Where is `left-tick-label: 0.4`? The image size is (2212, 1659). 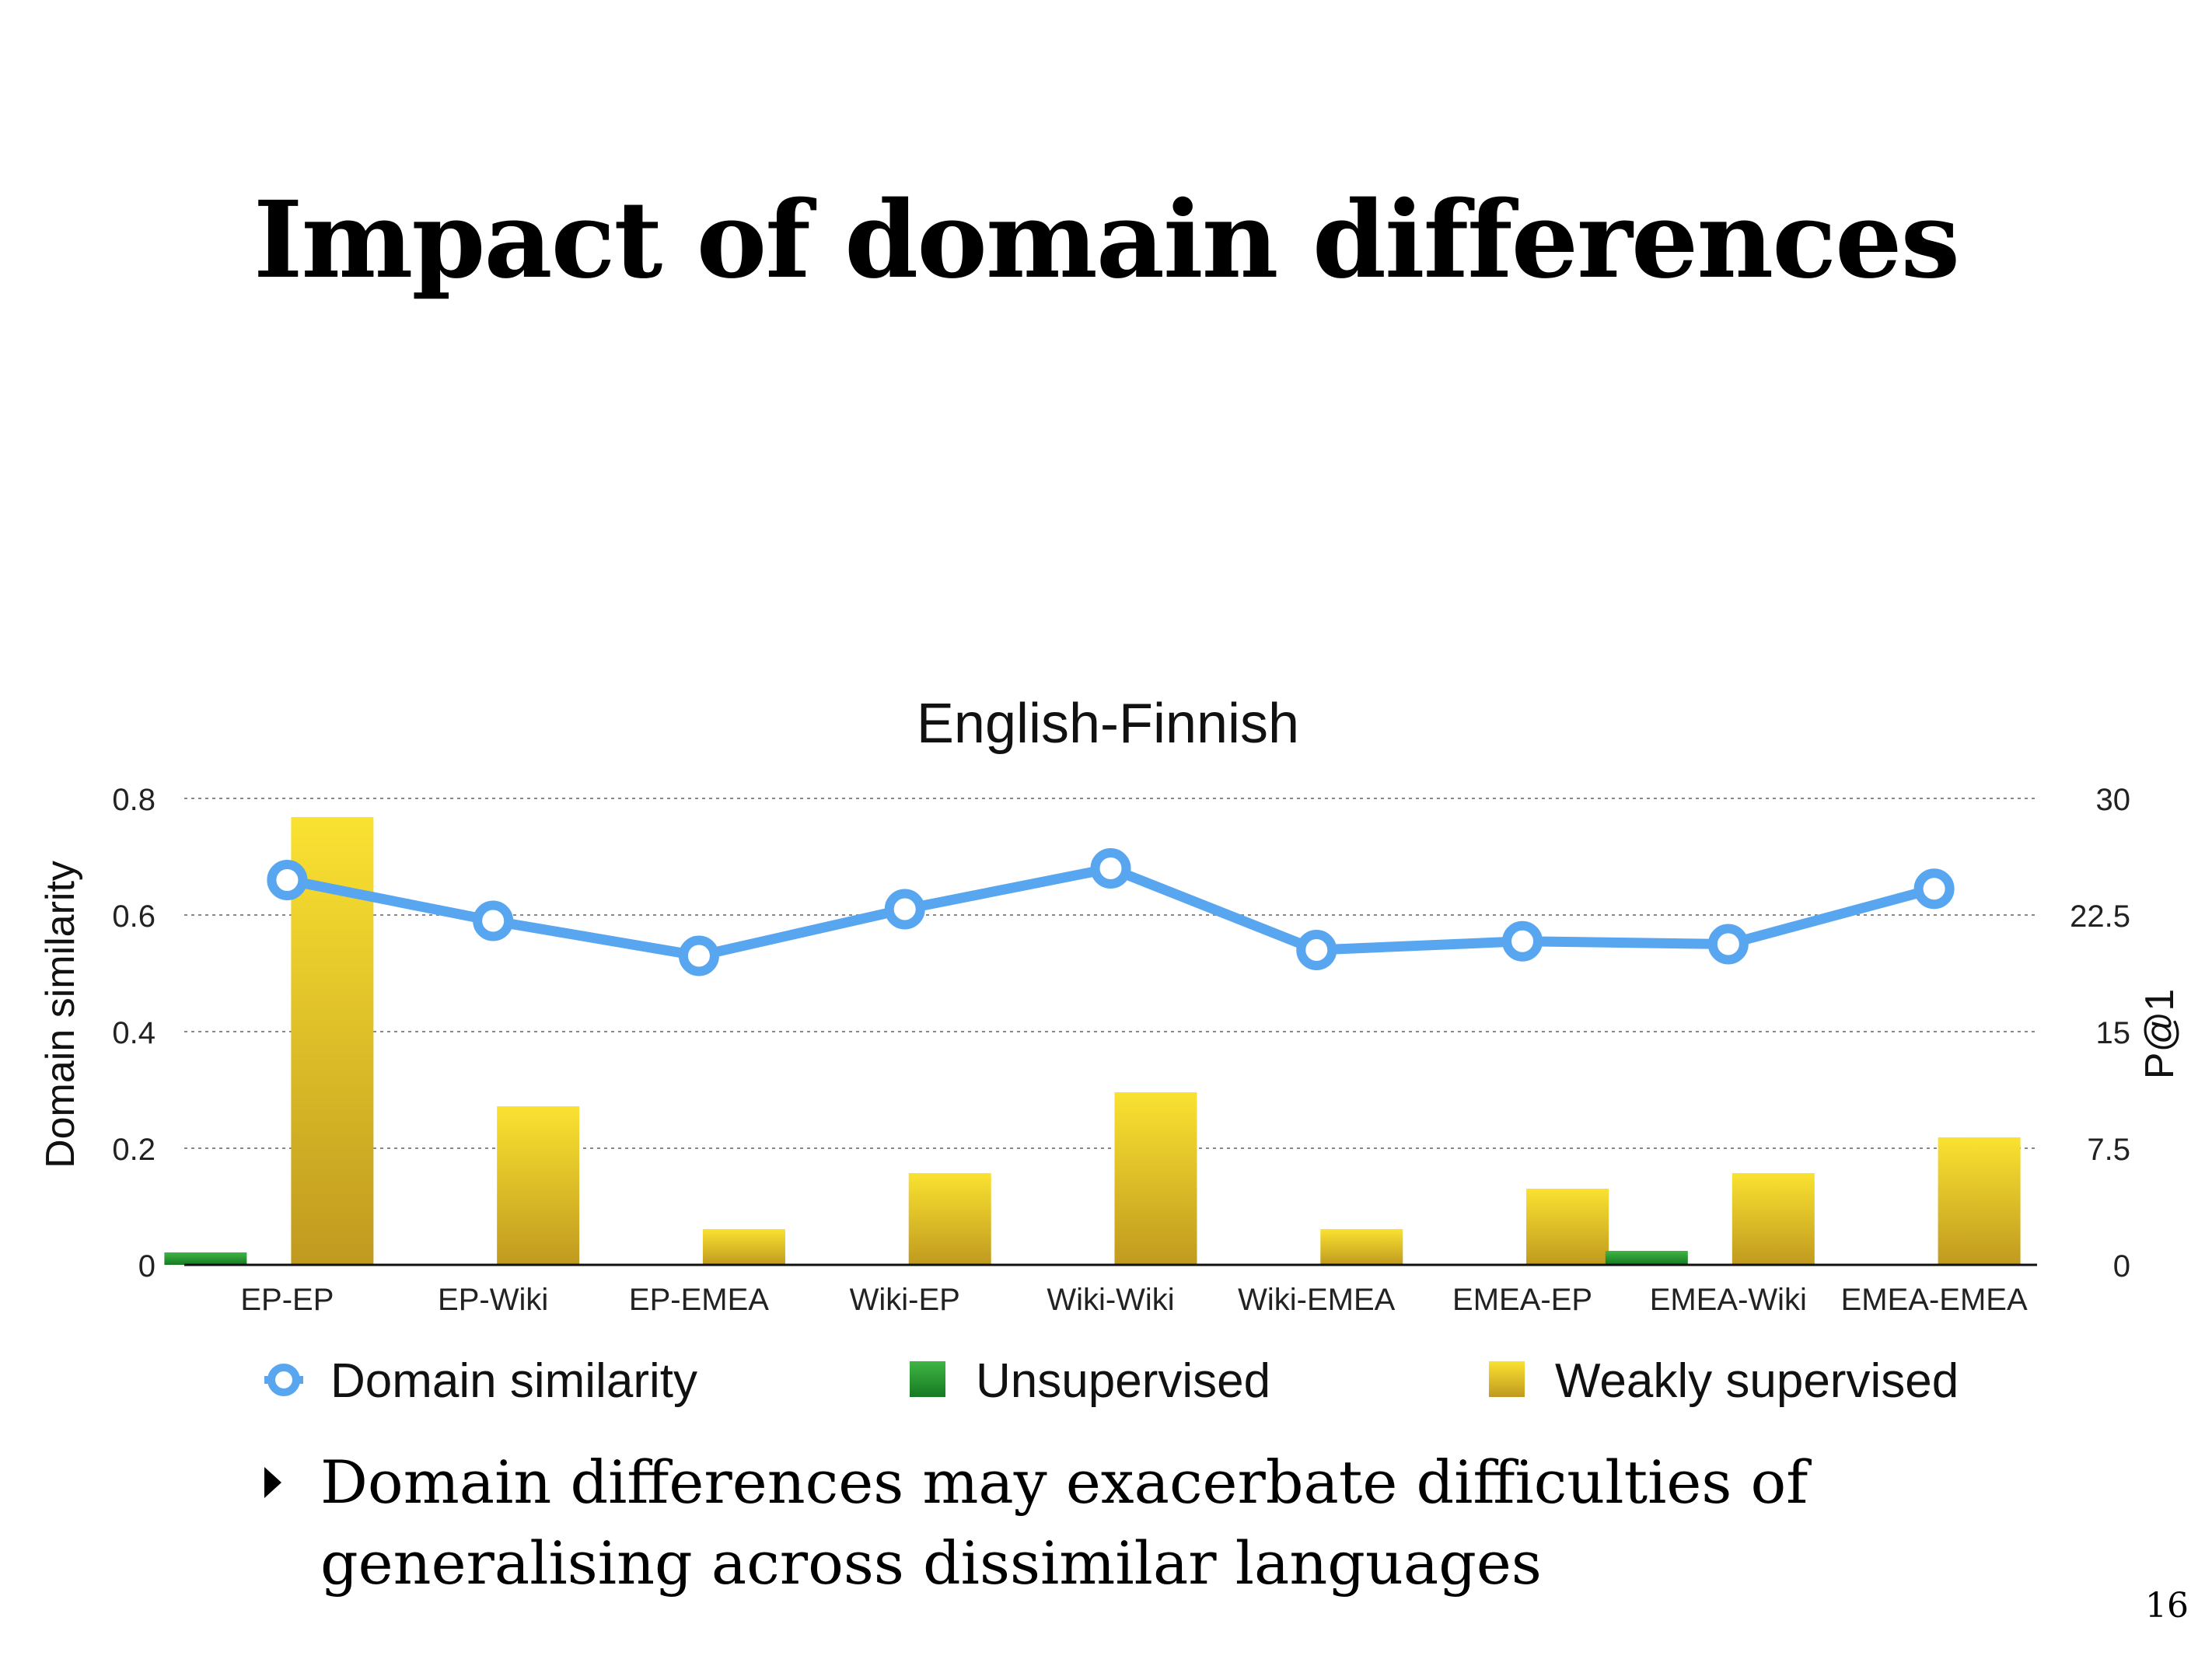 left-tick-label: 0.4 is located at coordinates (134, 1033).